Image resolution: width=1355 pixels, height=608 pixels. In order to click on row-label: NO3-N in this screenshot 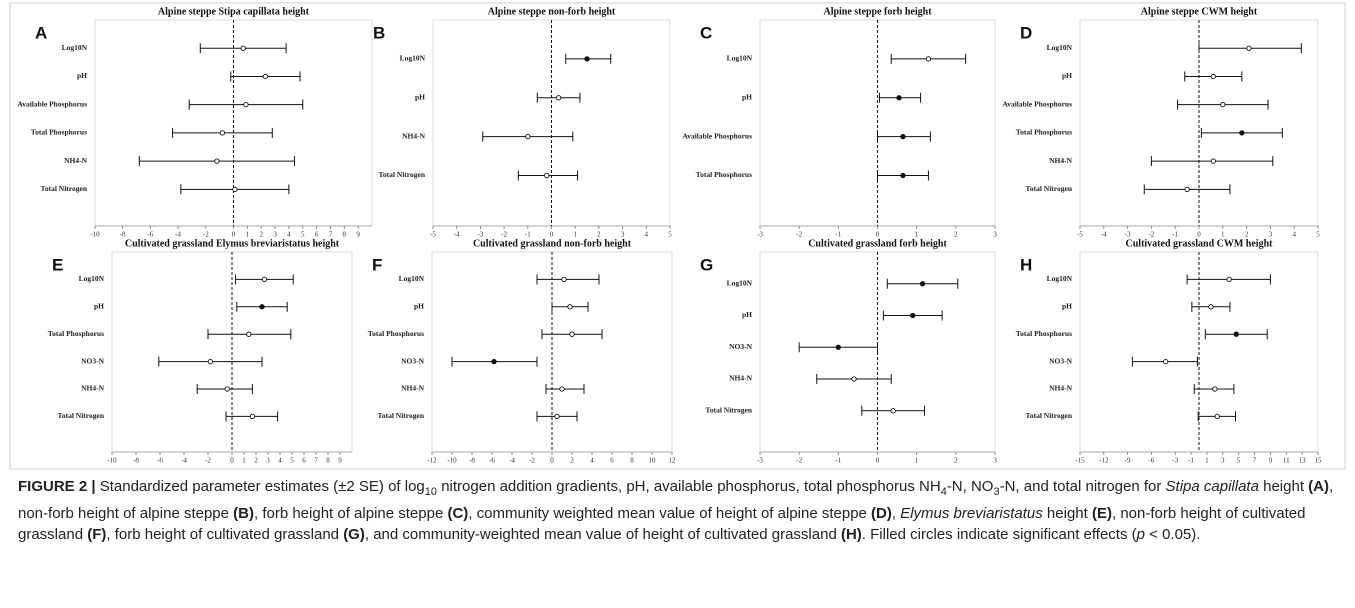, I will do `click(740, 346)`.